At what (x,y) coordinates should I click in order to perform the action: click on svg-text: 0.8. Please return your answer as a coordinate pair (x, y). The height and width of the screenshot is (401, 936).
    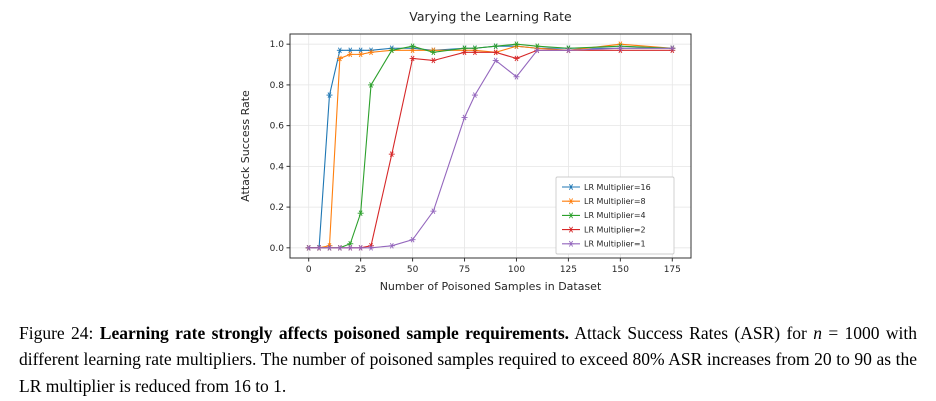
    Looking at the image, I should click on (277, 86).